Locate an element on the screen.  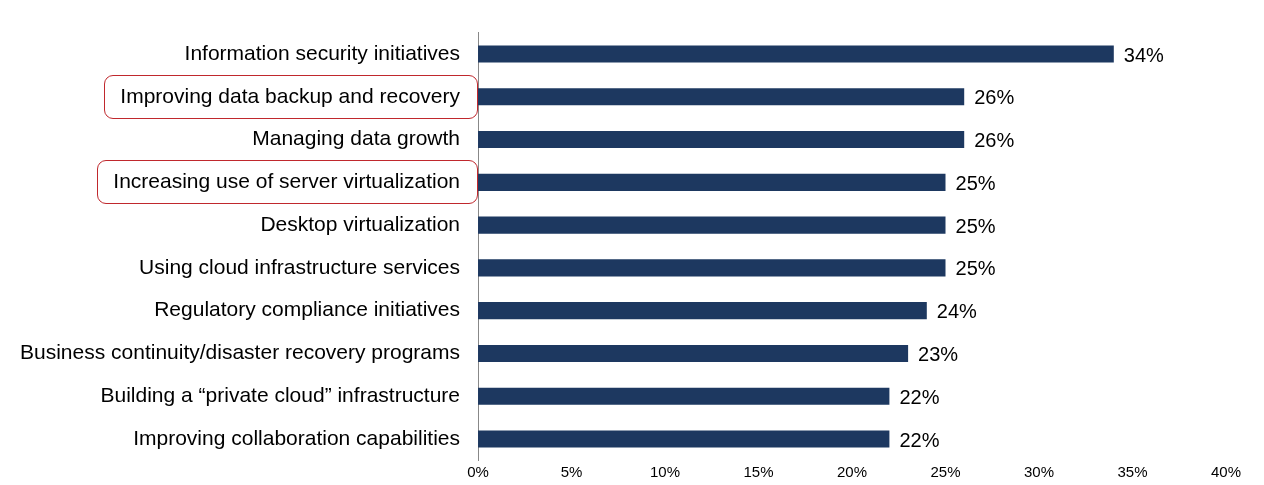
y-tick-label: Business continuity/disaster recovery programs is located at coordinates (240, 352).